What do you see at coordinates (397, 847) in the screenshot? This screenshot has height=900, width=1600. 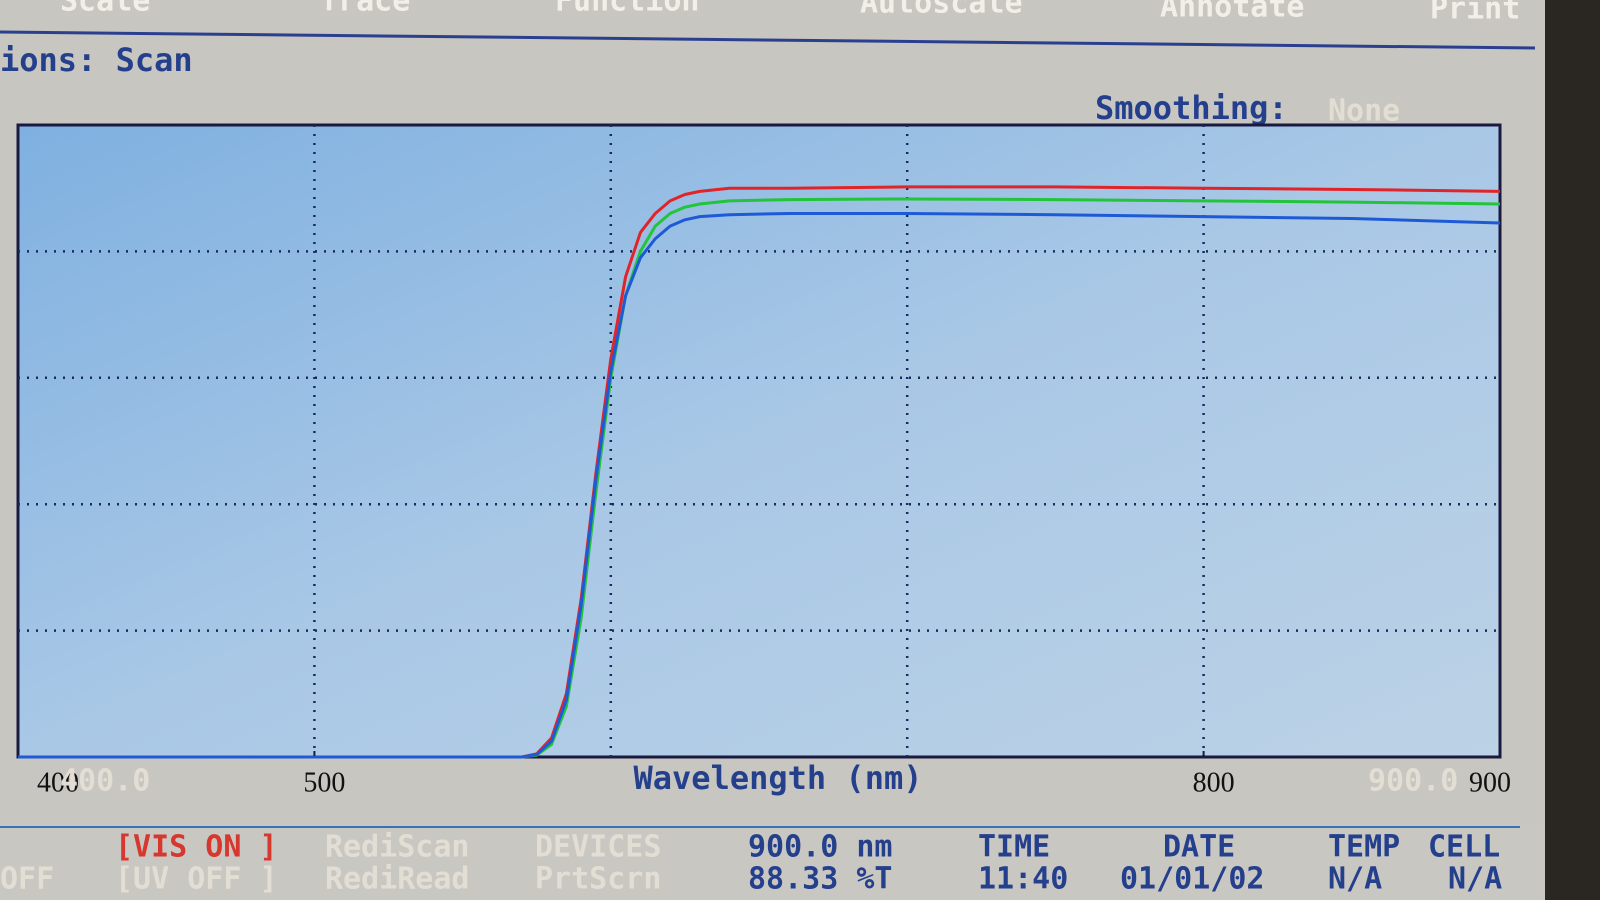 I see `rediscan: RediScan` at bounding box center [397, 847].